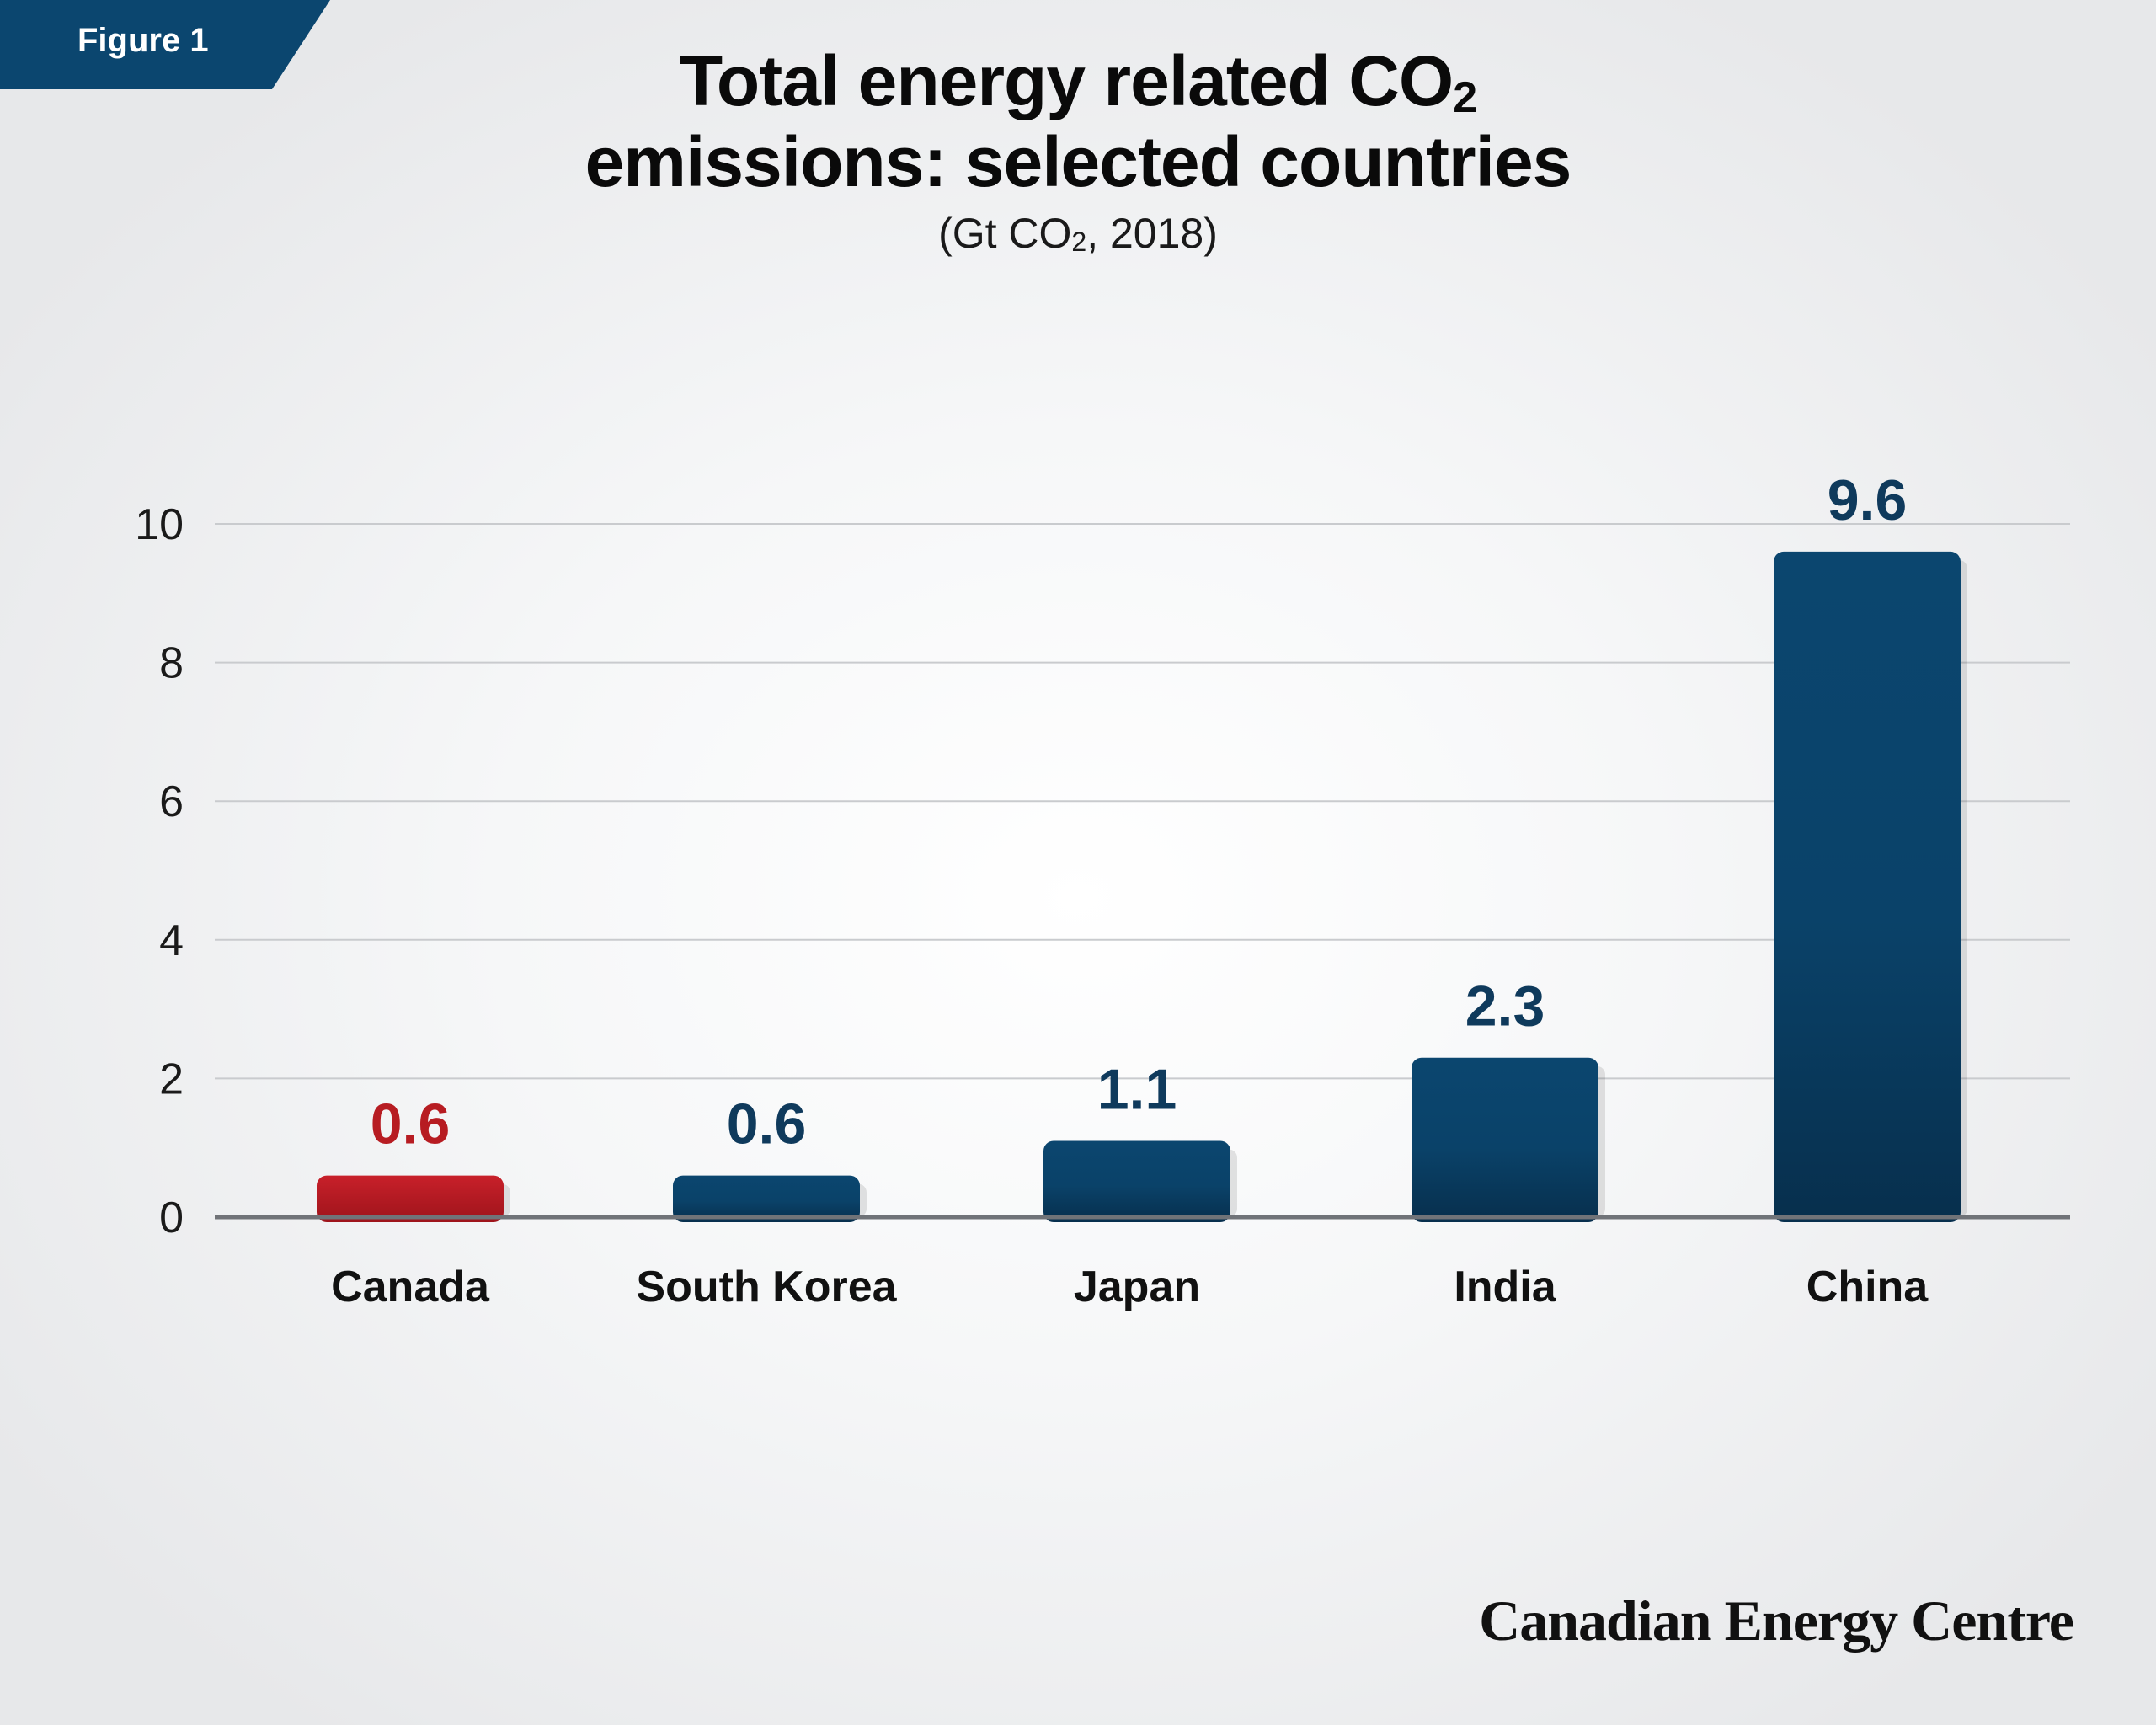  I want to click on x-tick-label: South Korea, so click(766, 1287).